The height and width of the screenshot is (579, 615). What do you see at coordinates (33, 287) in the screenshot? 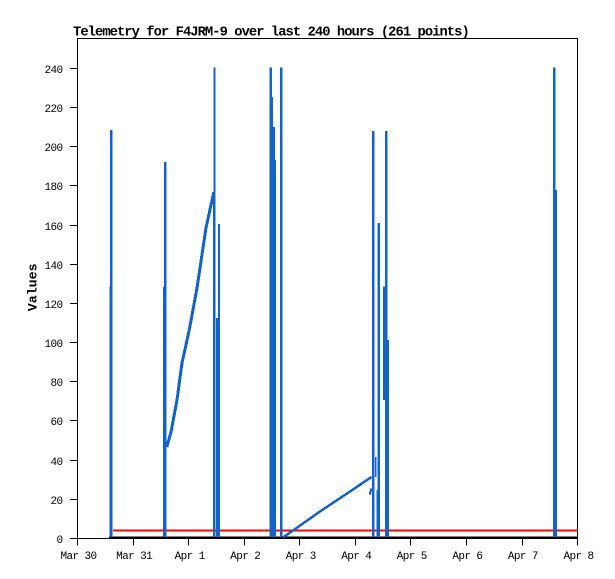
I see `svg-text: Values` at bounding box center [33, 287].